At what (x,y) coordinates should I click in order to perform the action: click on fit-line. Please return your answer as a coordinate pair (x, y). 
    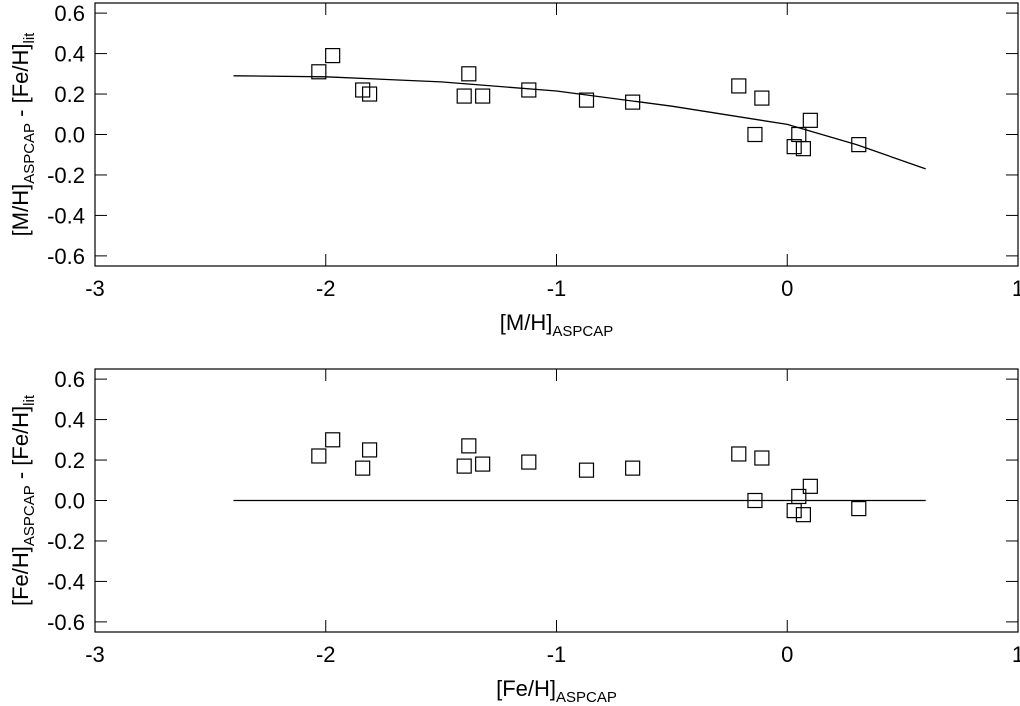
    Looking at the image, I should click on (579, 122).